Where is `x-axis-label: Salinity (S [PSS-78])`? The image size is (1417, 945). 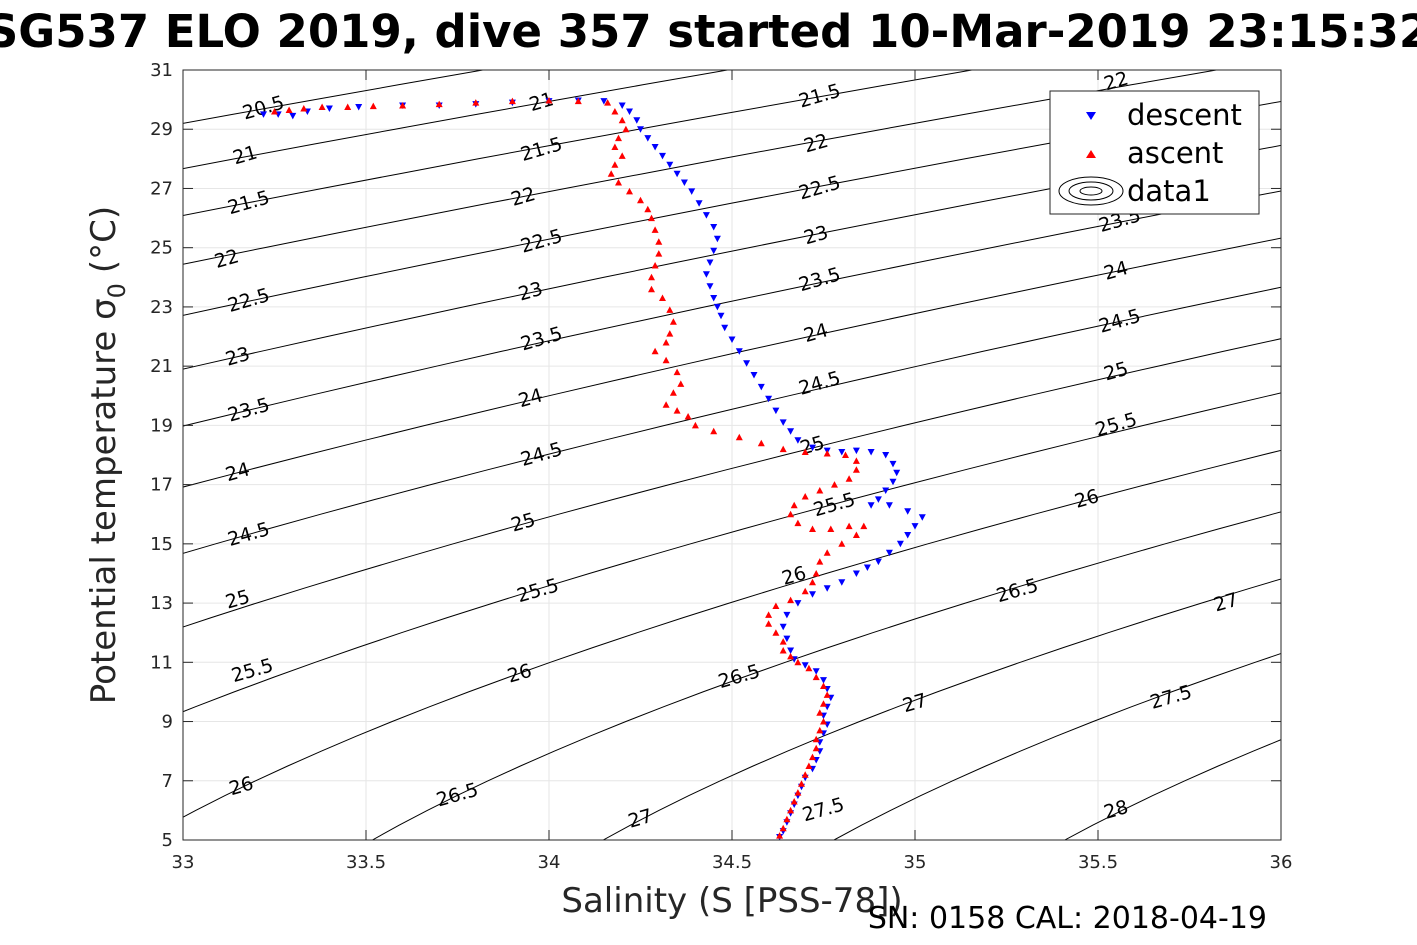 x-axis-label: Salinity (S [PSS-78]) is located at coordinates (731, 901).